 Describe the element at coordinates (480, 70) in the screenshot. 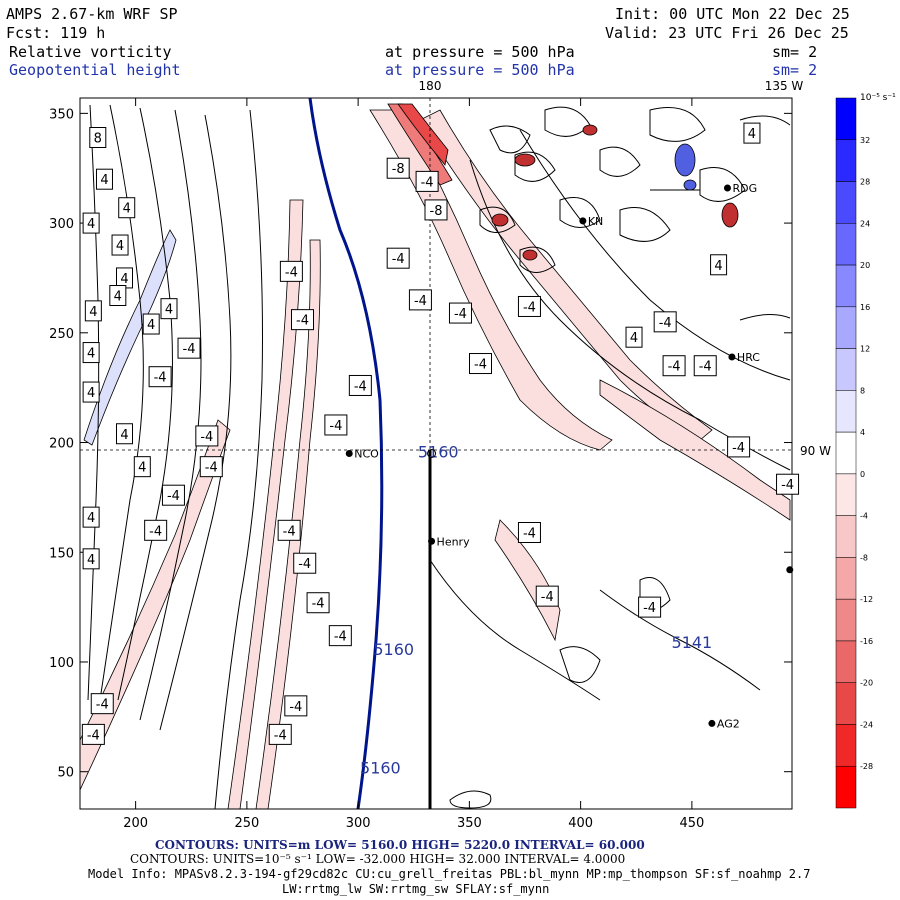

I see `field2-level: at pressure = 500 hPa` at that location.